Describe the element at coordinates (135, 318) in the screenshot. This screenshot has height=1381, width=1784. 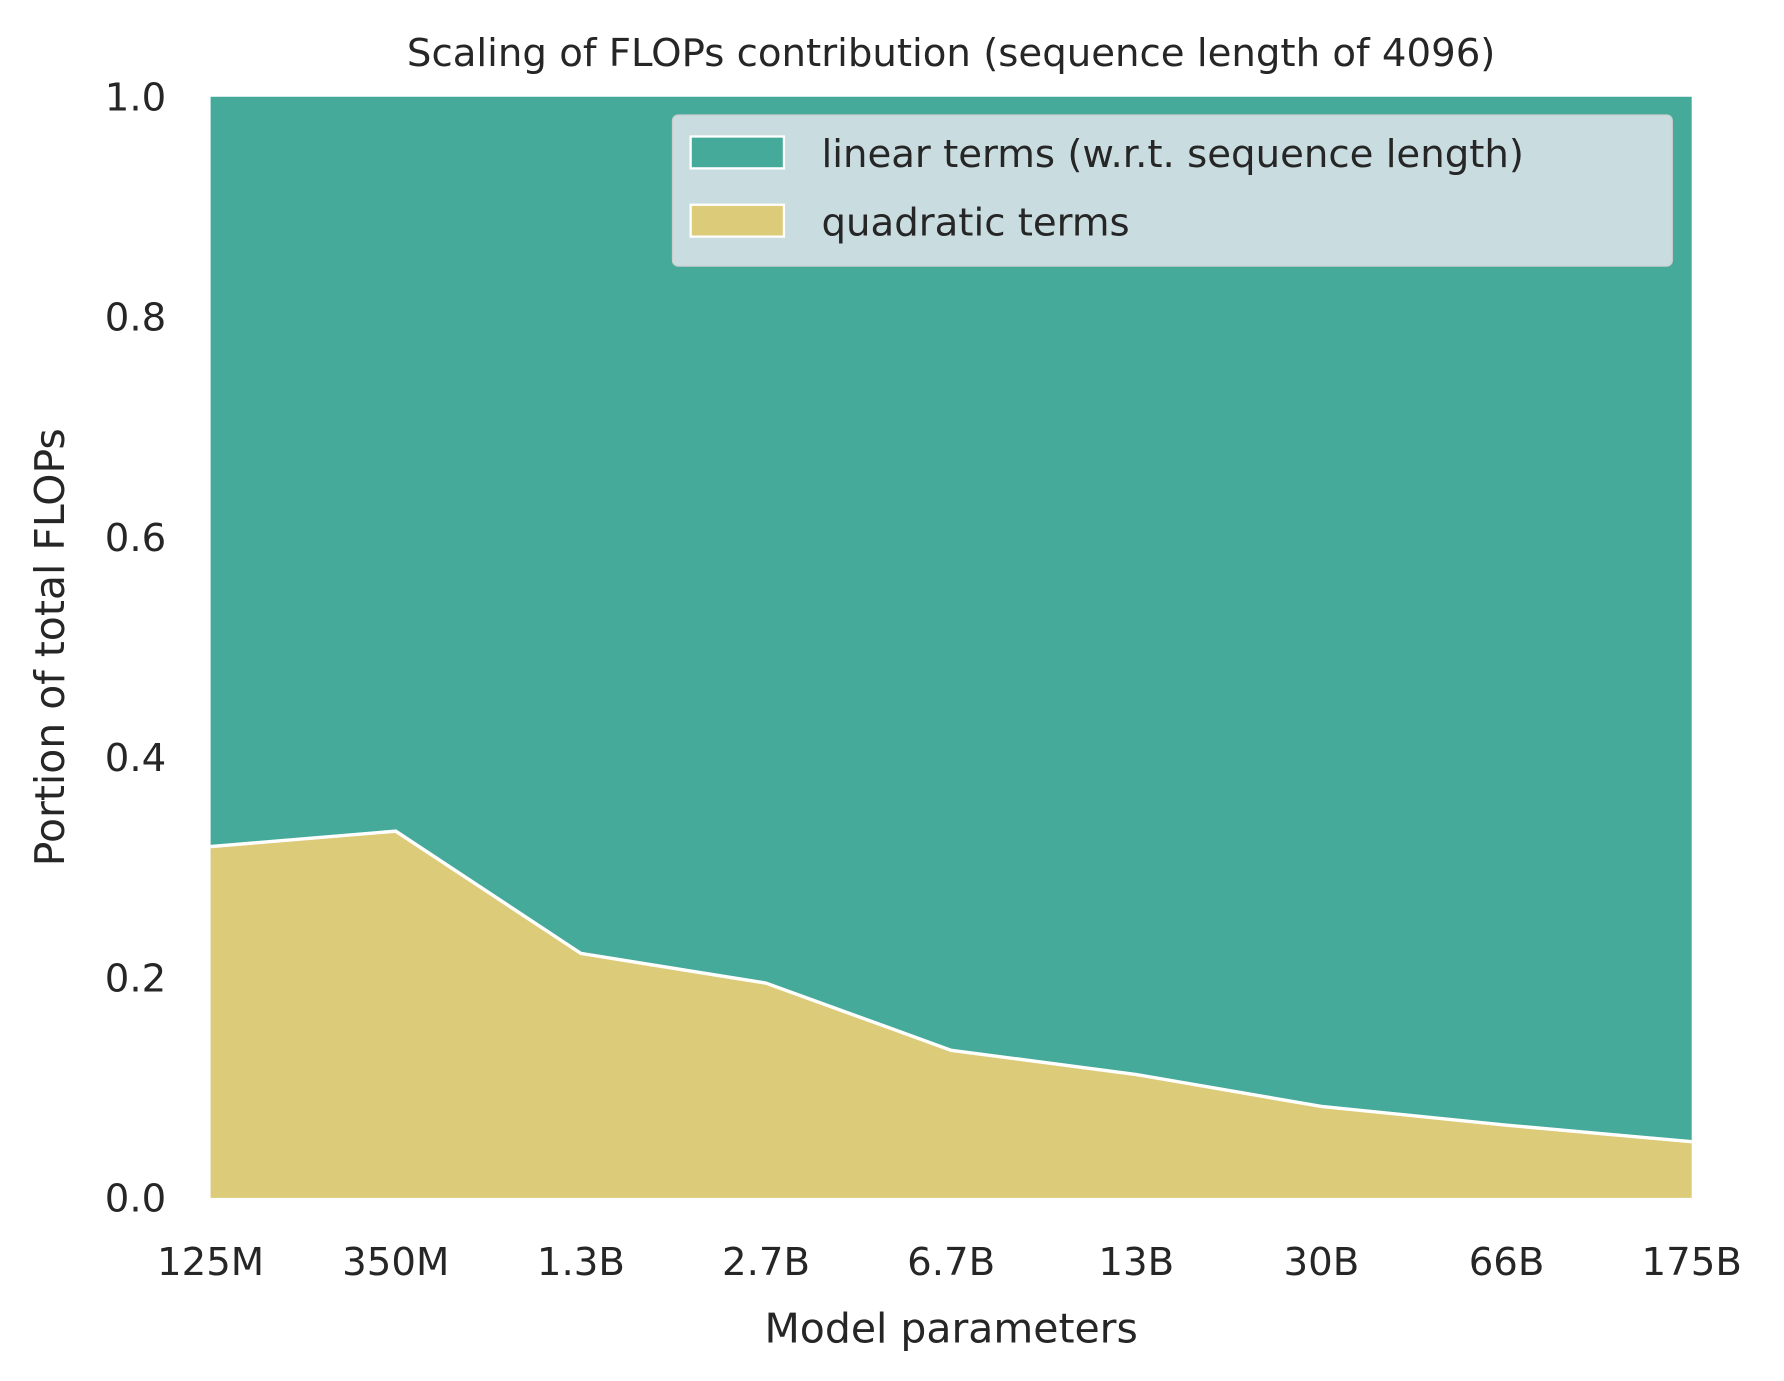
I see `y-tick-label: 0.8` at that location.